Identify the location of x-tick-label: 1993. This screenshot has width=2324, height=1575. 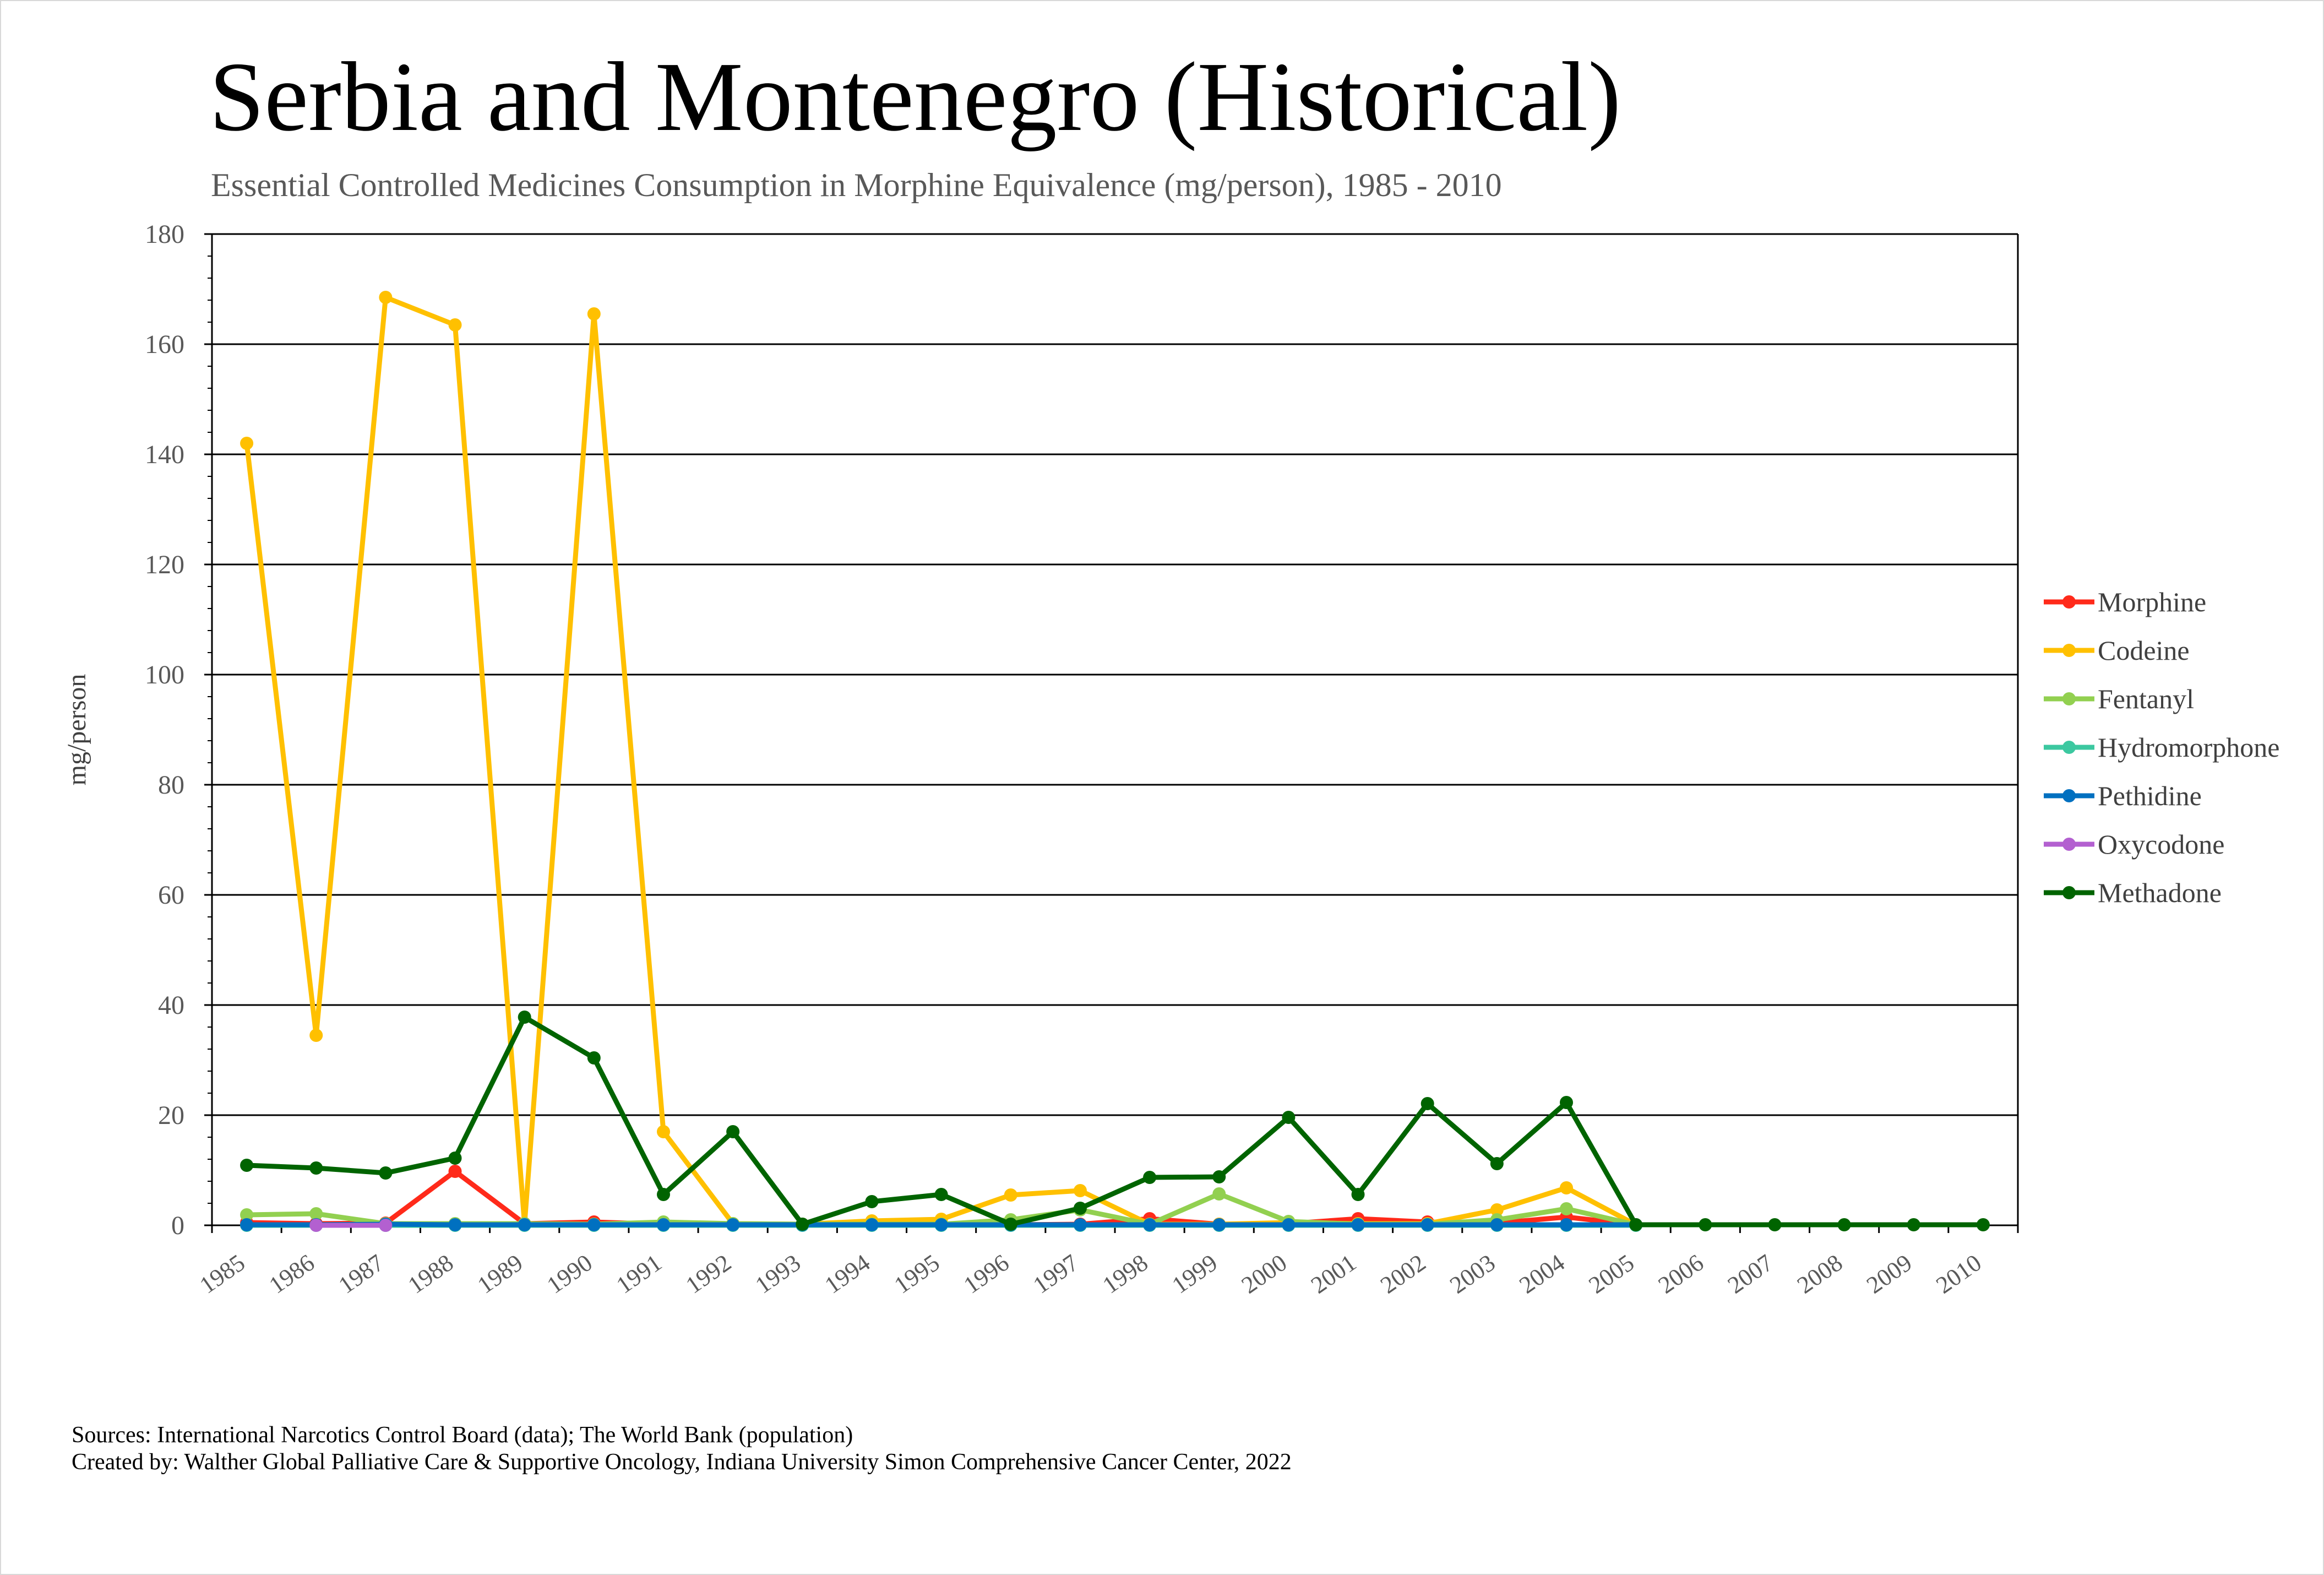
(777, 1274).